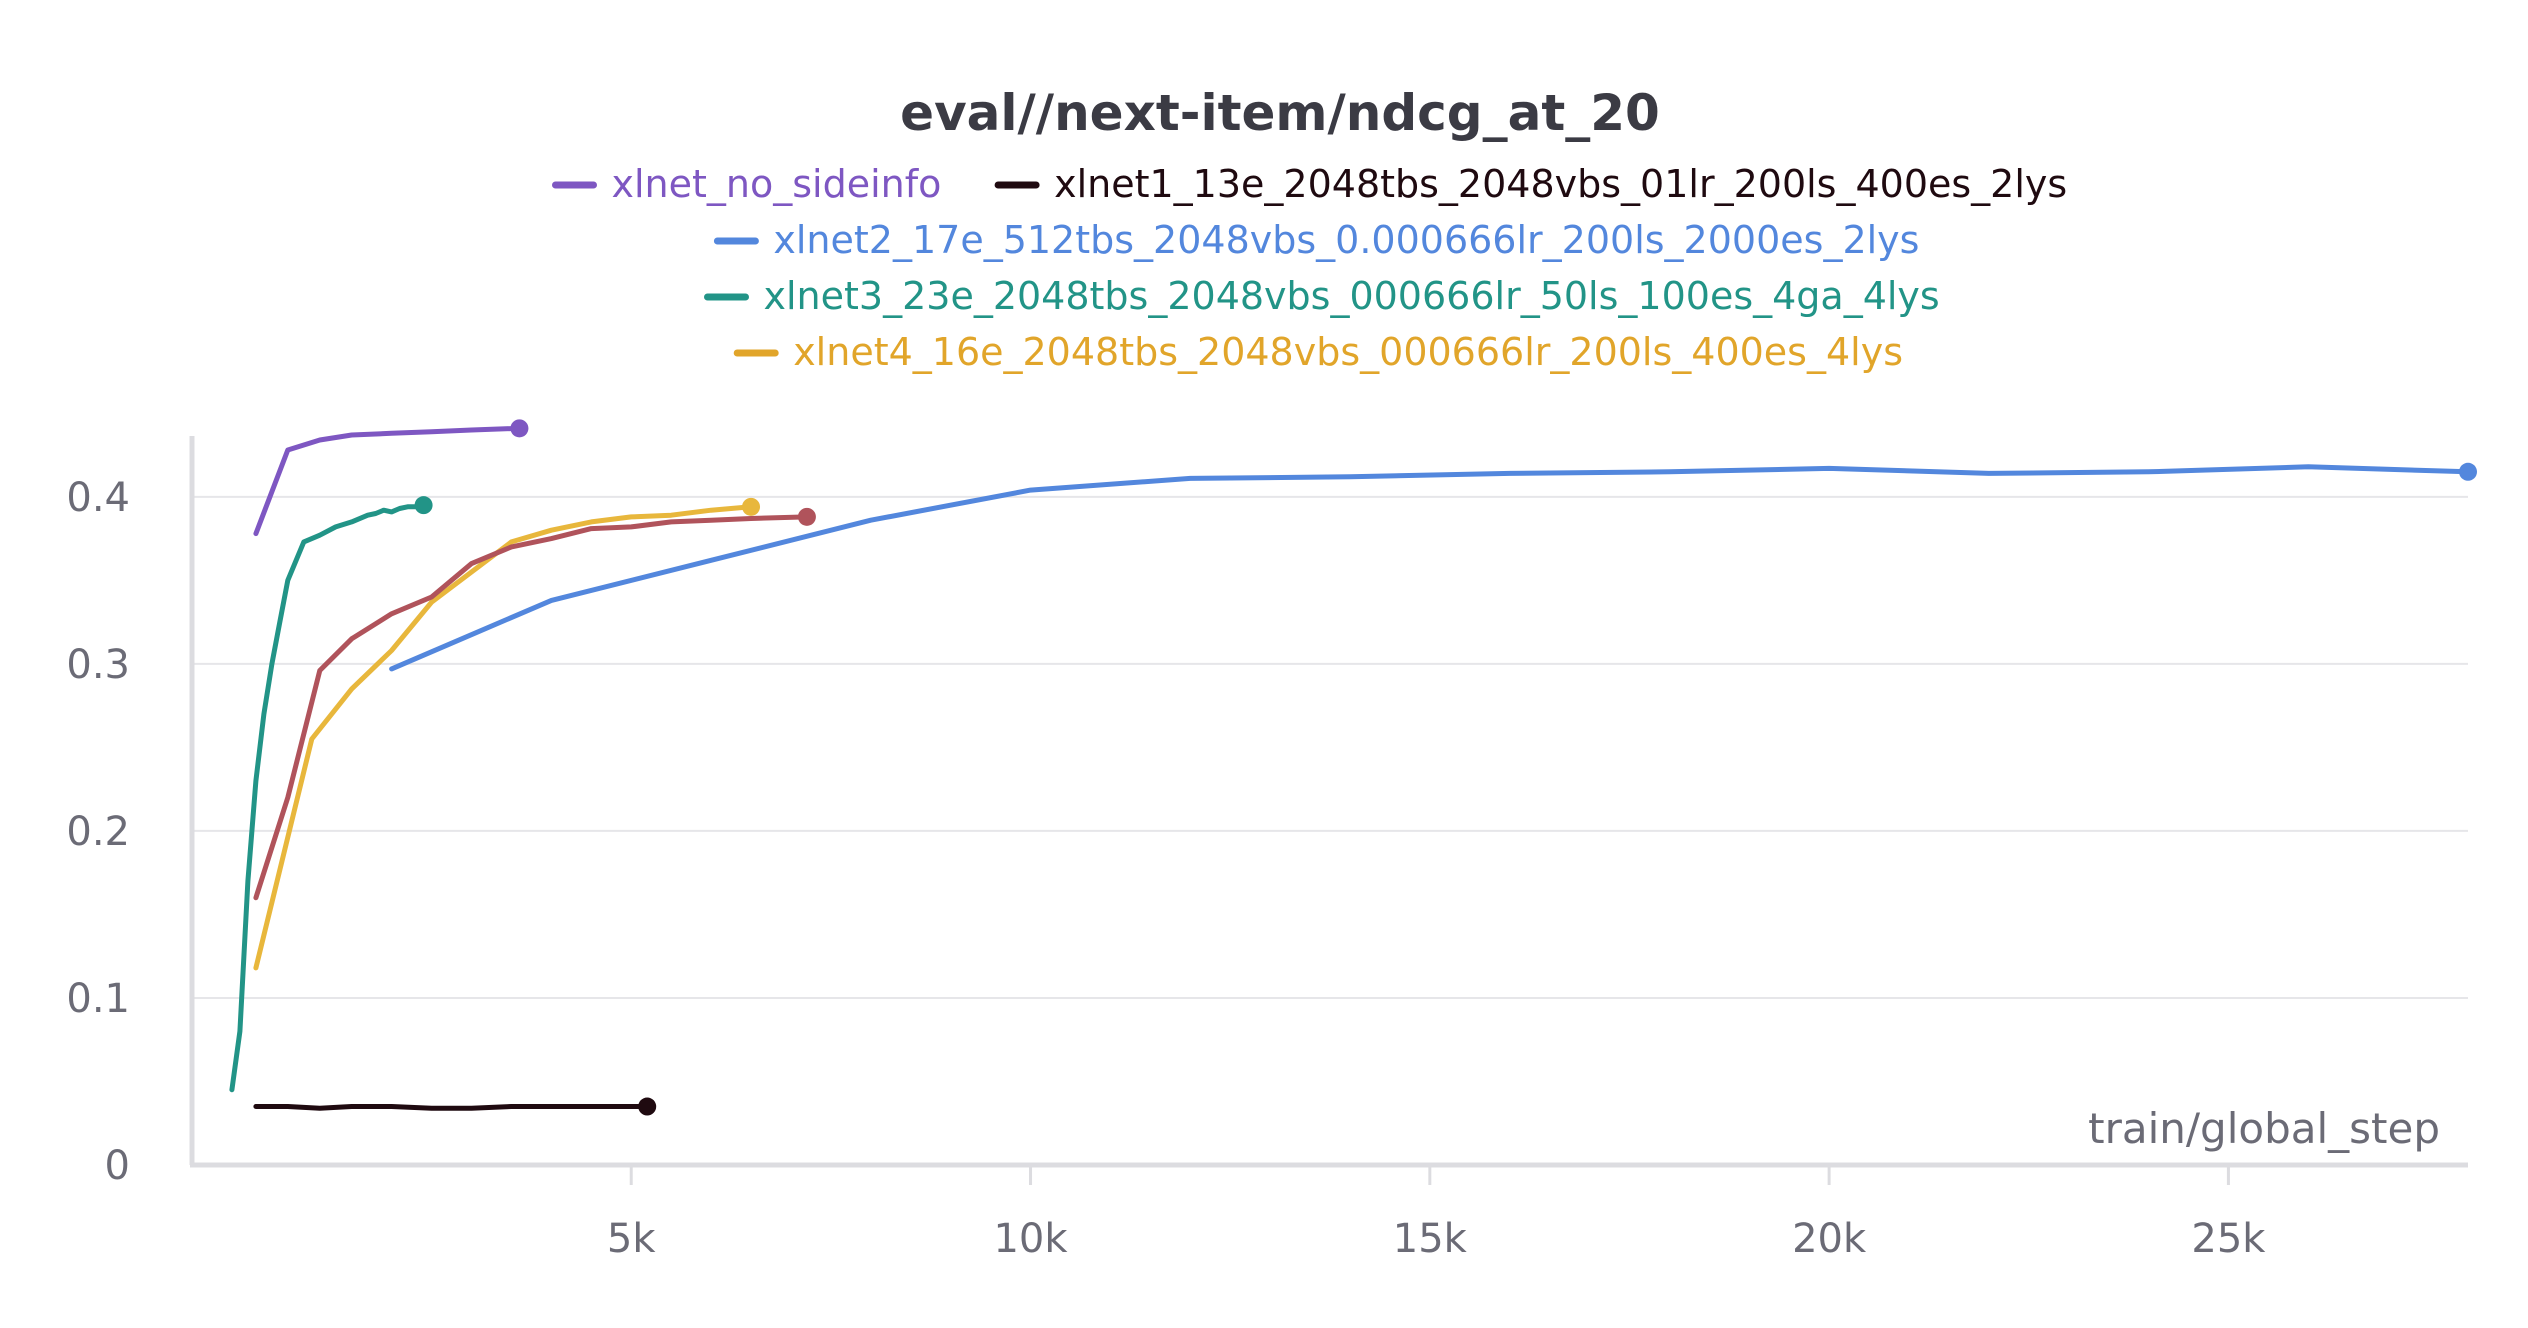 The image size is (2528, 1328). What do you see at coordinates (1030, 1239) in the screenshot?
I see `x-tick-label: 10k` at bounding box center [1030, 1239].